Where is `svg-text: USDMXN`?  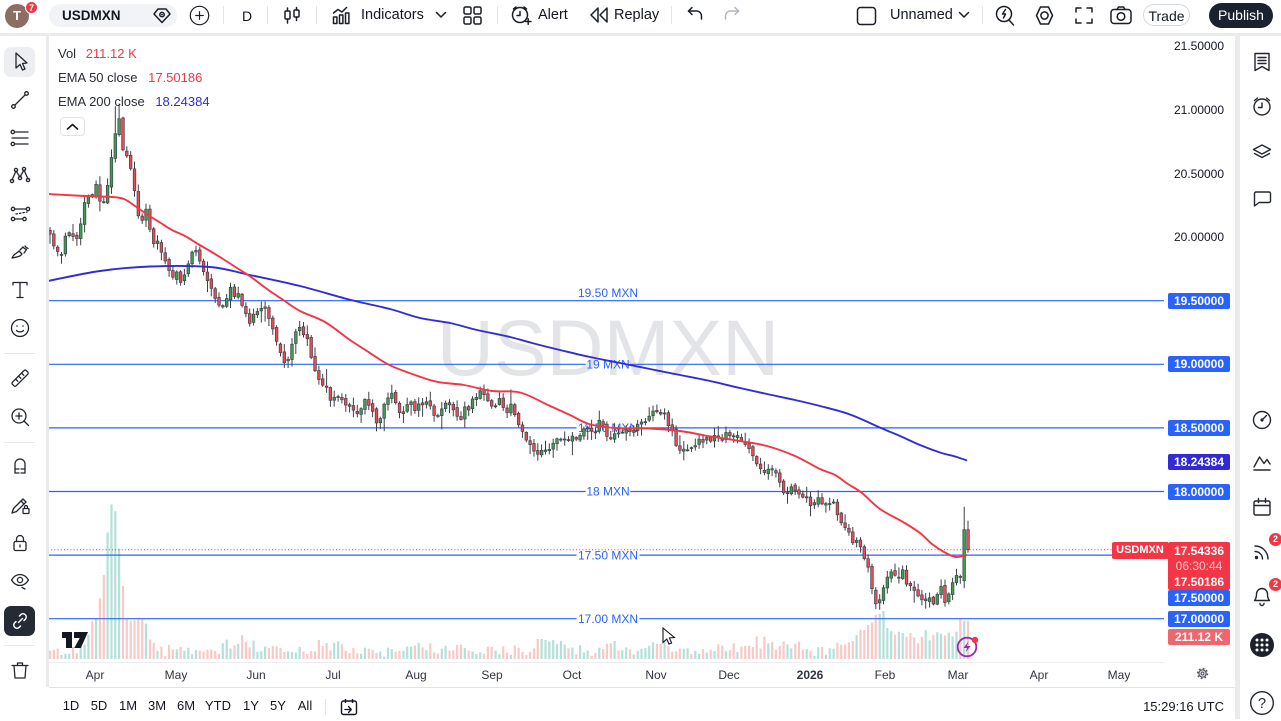
svg-text: USDMXN is located at coordinates (608, 347).